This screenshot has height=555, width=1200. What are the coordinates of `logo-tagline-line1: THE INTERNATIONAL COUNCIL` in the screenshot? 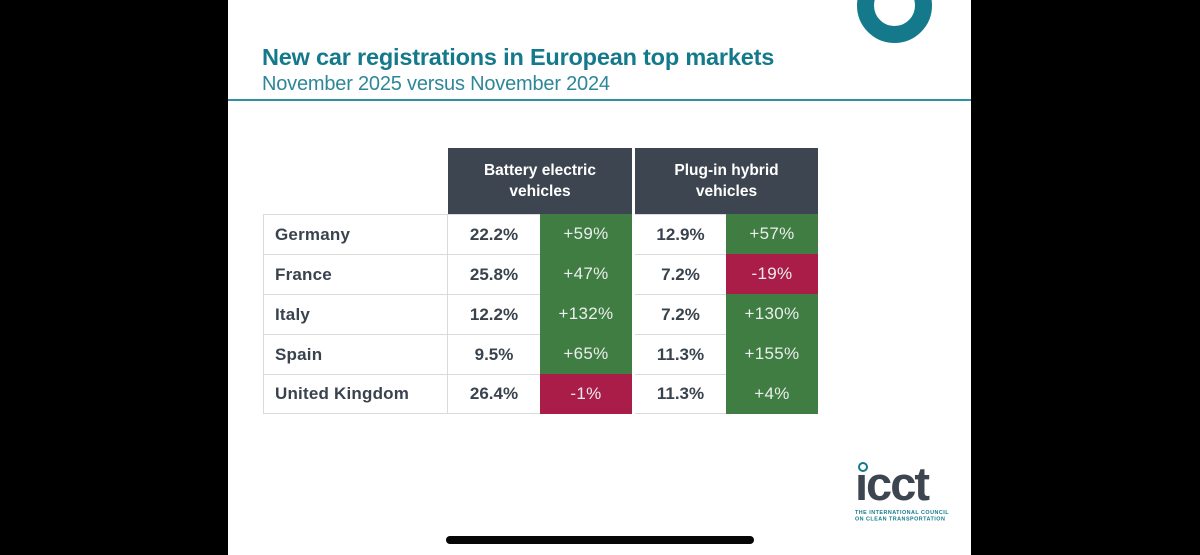 It's located at (902, 512).